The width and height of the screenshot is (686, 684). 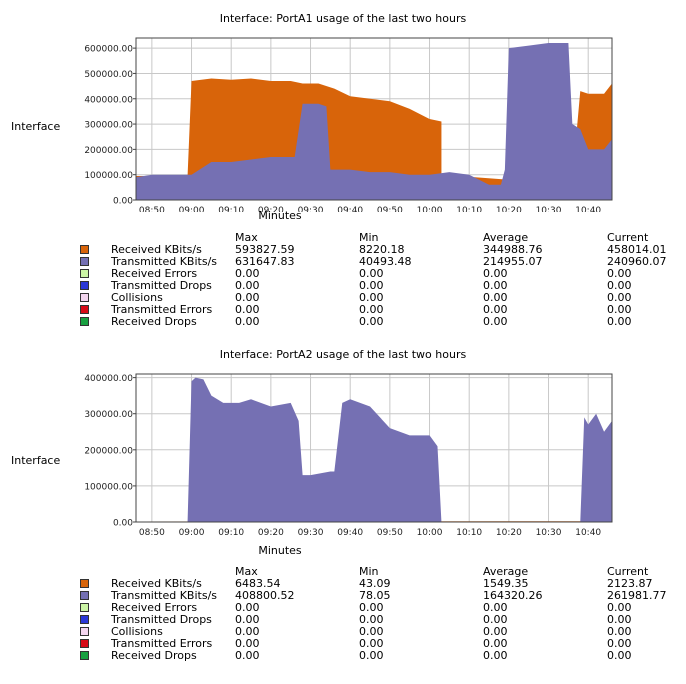 I want to click on x-tick-label: 10:20, so click(x=509, y=533).